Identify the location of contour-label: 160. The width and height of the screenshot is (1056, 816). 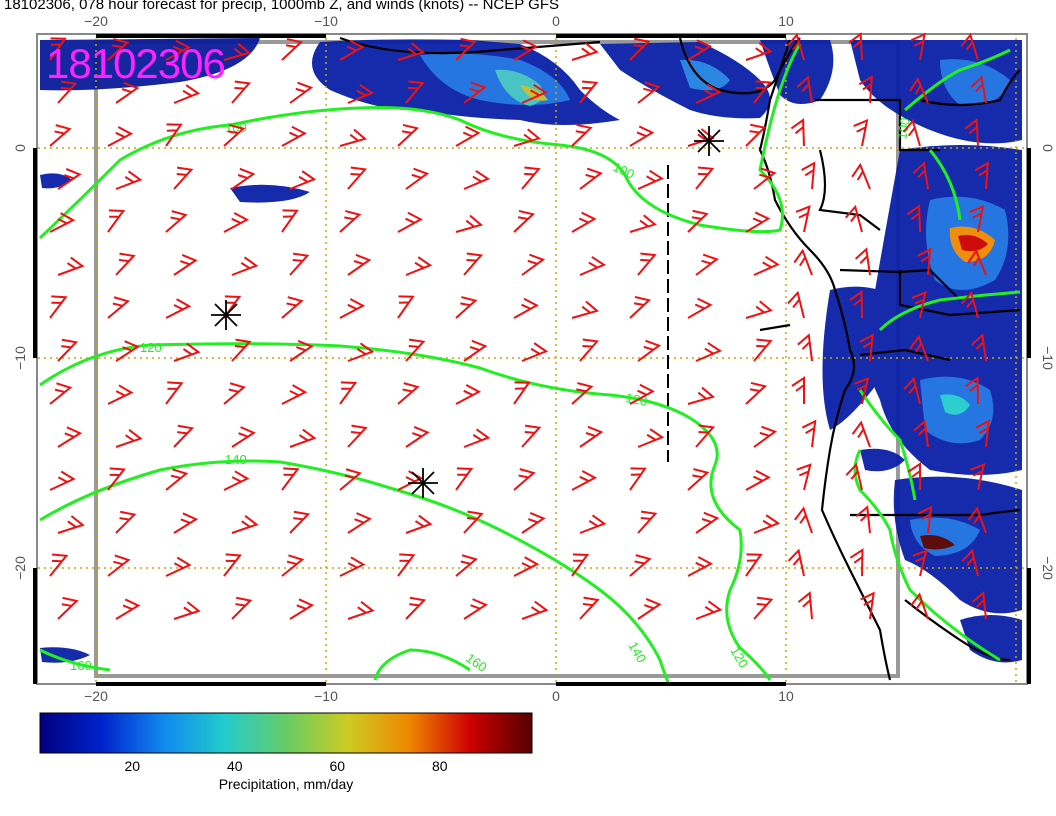
(81, 665).